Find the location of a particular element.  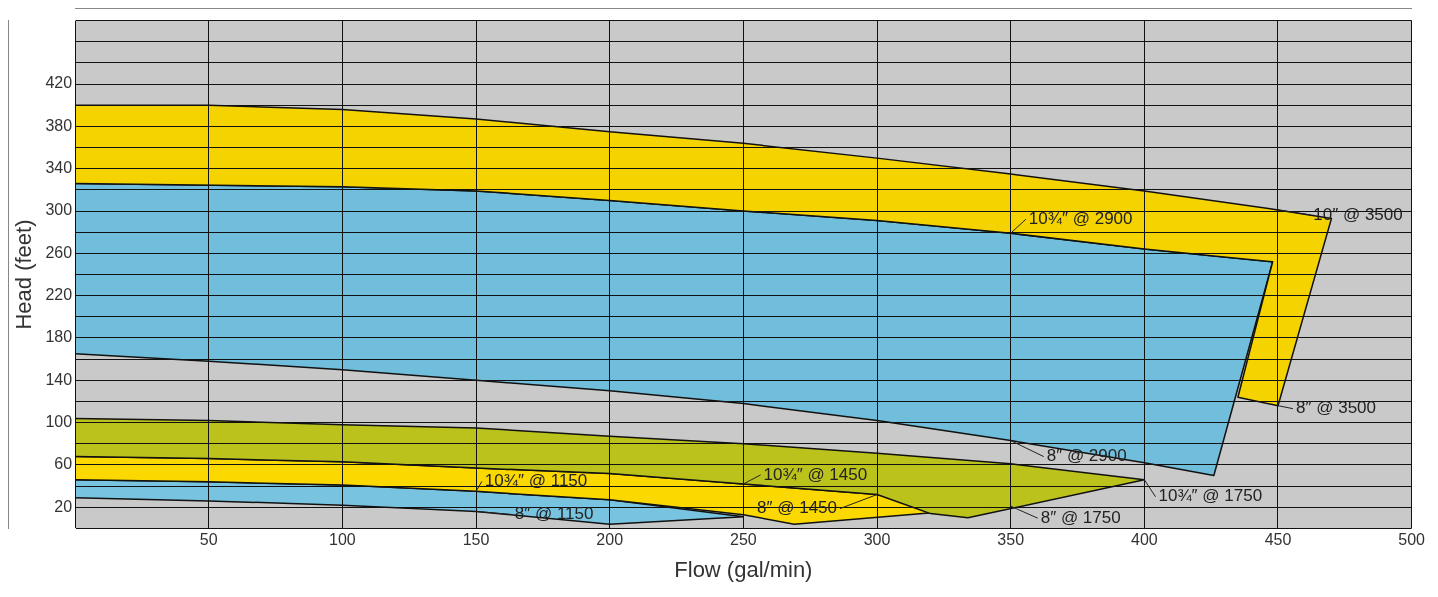

y-tick-label: 300 is located at coordinates (59, 210).